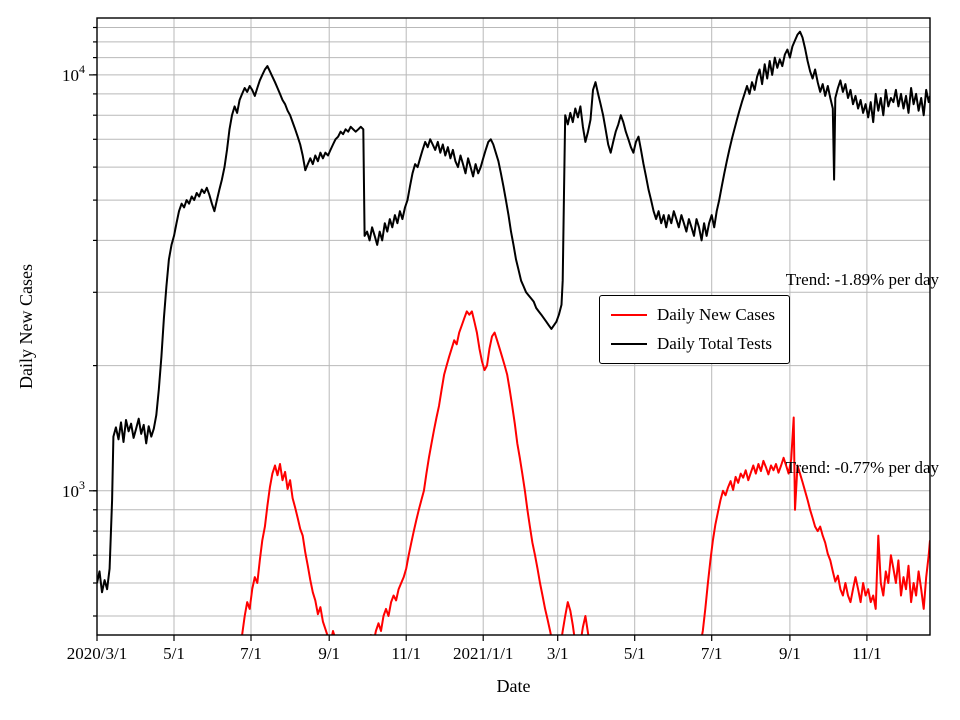 The image size is (960, 720). What do you see at coordinates (558, 653) in the screenshot?
I see `x-tick-label: 3/1` at bounding box center [558, 653].